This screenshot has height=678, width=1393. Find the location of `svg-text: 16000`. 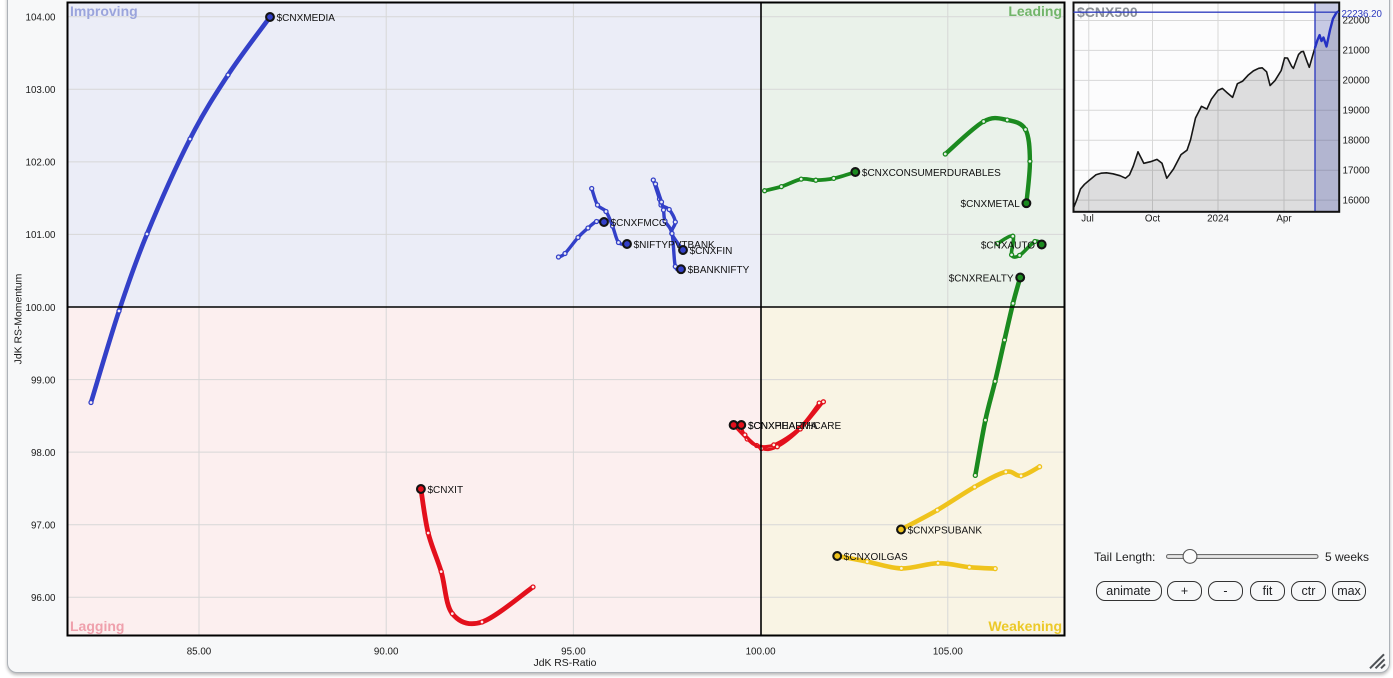

svg-text: 16000 is located at coordinates (1357, 200).